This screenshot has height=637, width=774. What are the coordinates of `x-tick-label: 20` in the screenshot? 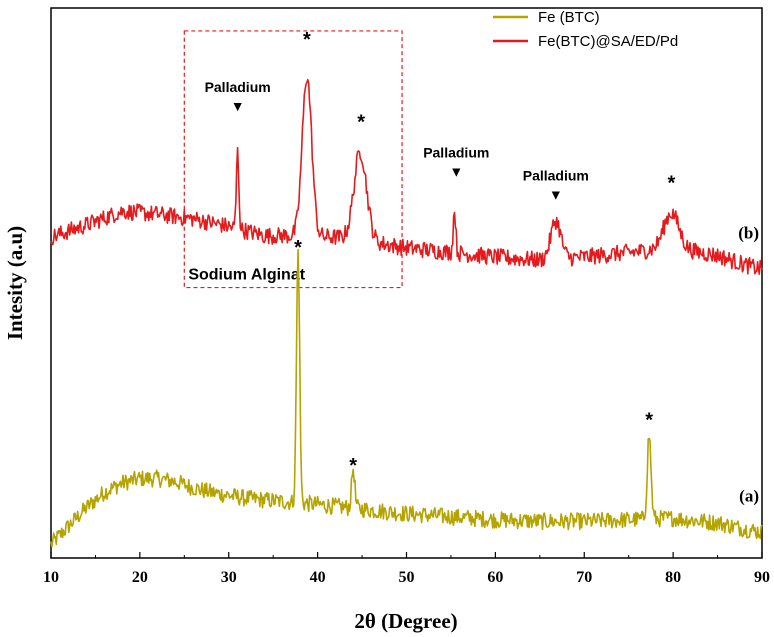 It's located at (140, 577).